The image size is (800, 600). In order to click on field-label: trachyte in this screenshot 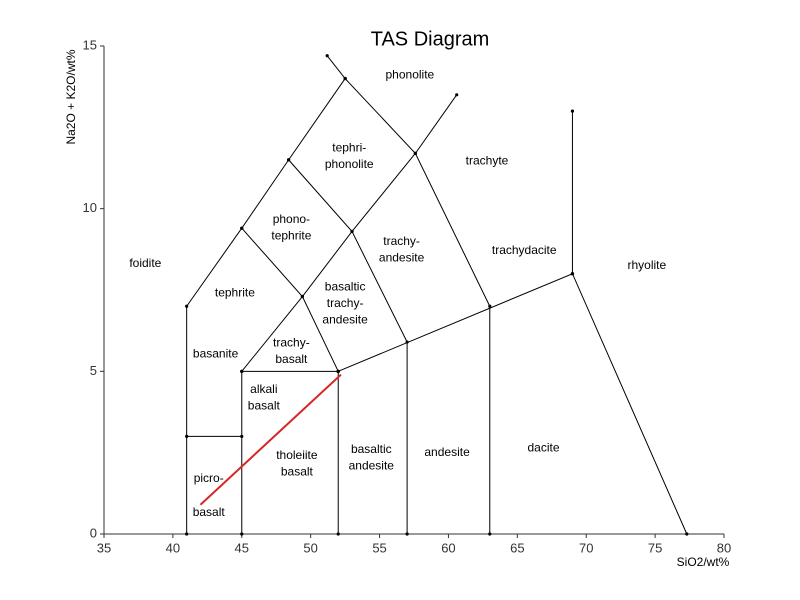, I will do `click(487, 161)`.